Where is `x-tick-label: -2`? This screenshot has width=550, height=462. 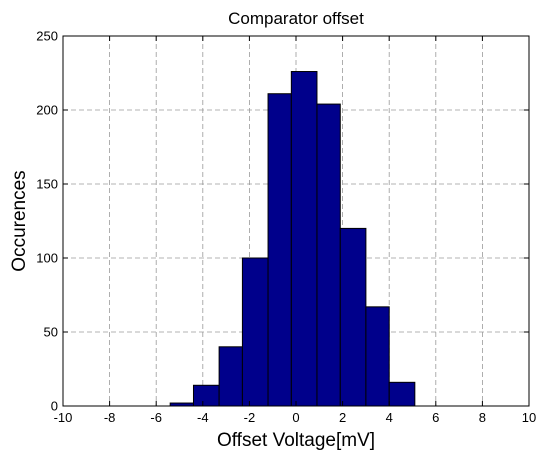 x-tick-label: -2 is located at coordinates (250, 417).